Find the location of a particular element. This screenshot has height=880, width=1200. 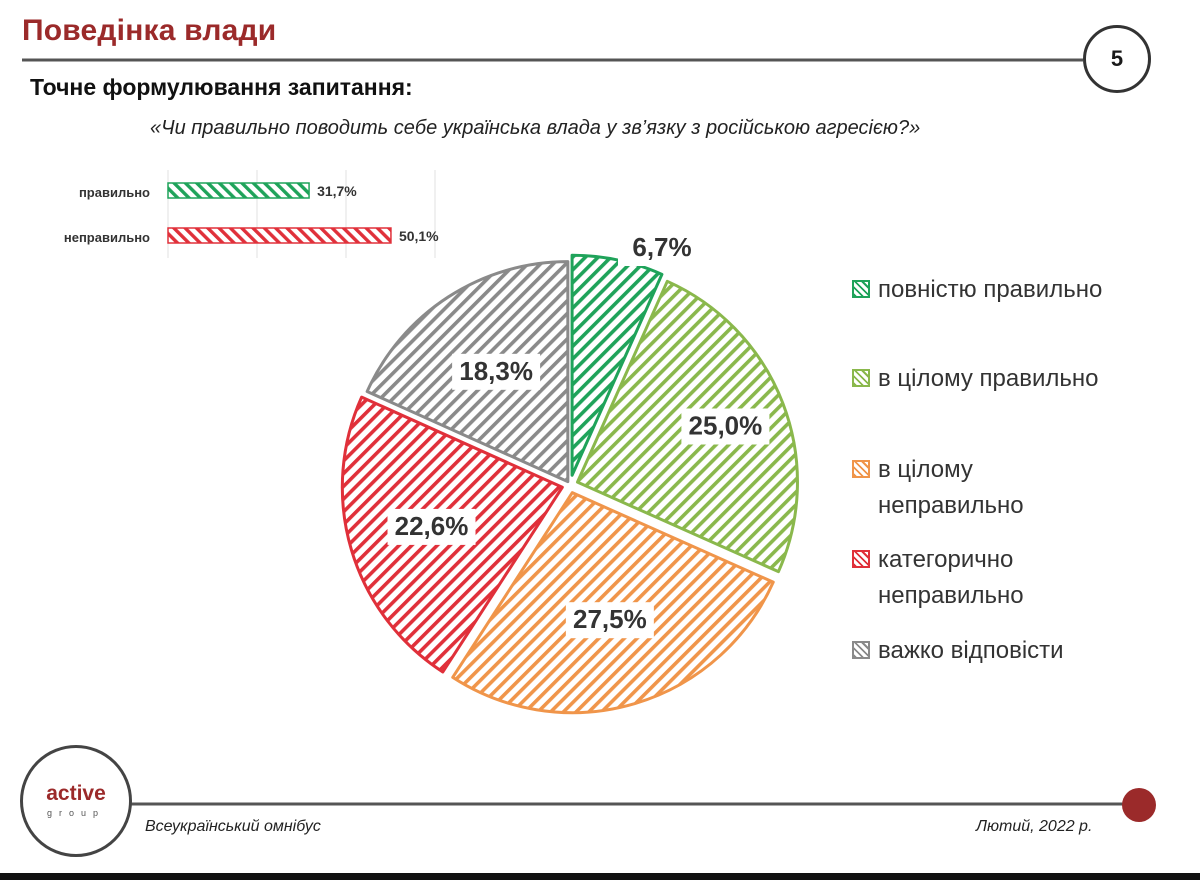

pie-value-label: 6,7% is located at coordinates (661, 247).